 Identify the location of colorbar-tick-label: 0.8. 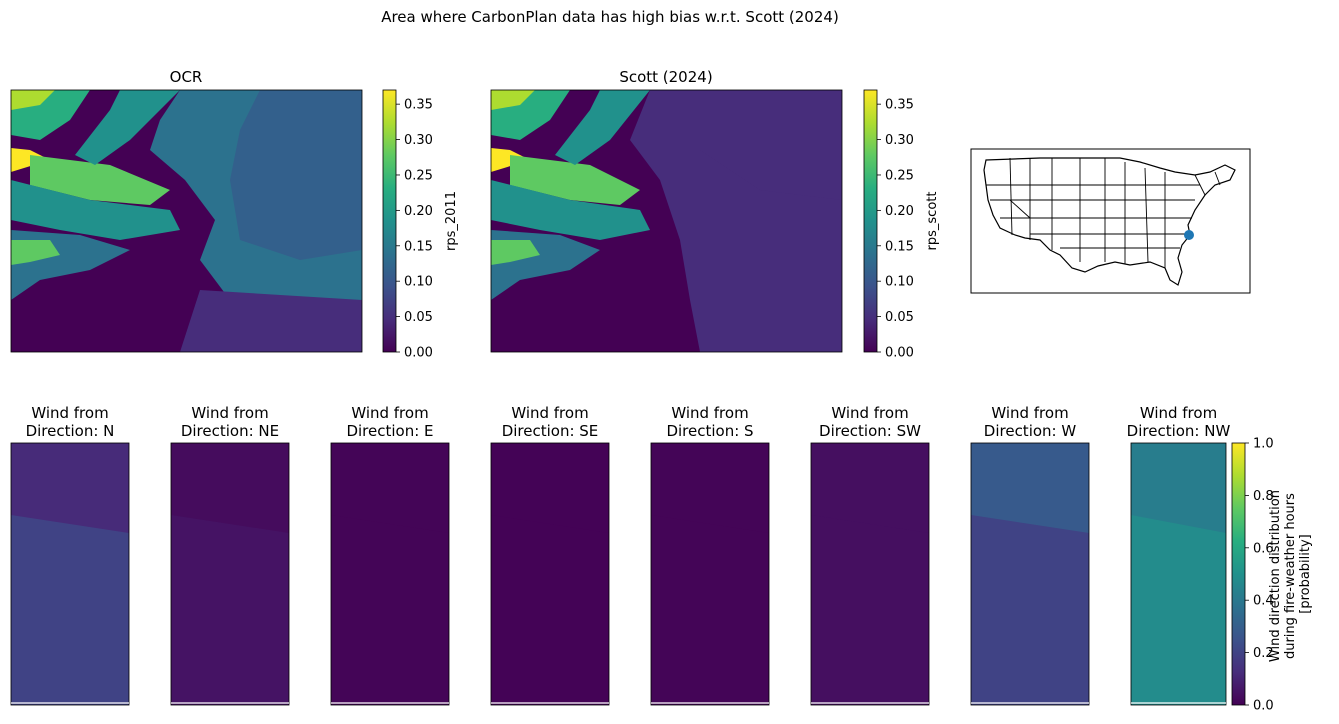
(1263, 496).